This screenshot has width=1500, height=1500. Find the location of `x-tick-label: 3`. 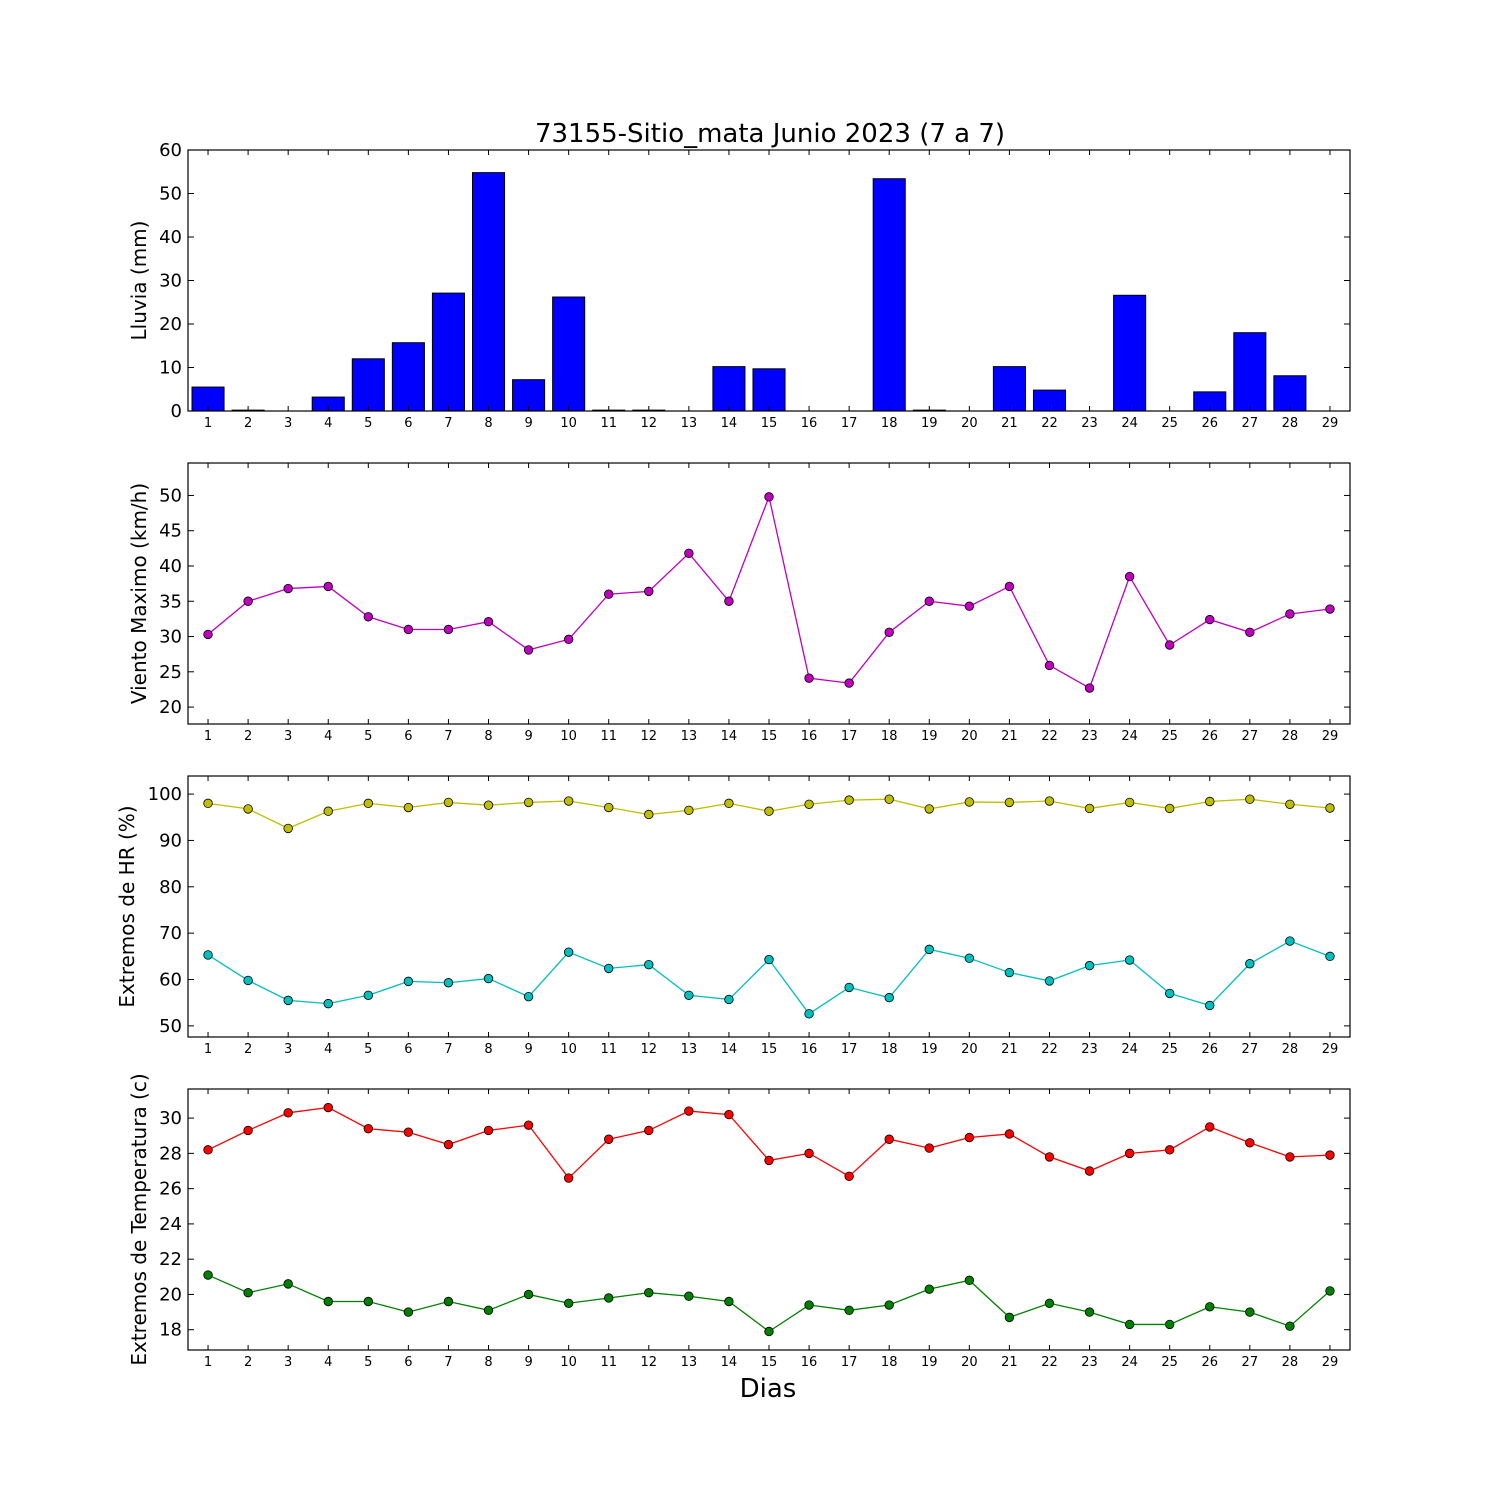

x-tick-label: 3 is located at coordinates (288, 1049).